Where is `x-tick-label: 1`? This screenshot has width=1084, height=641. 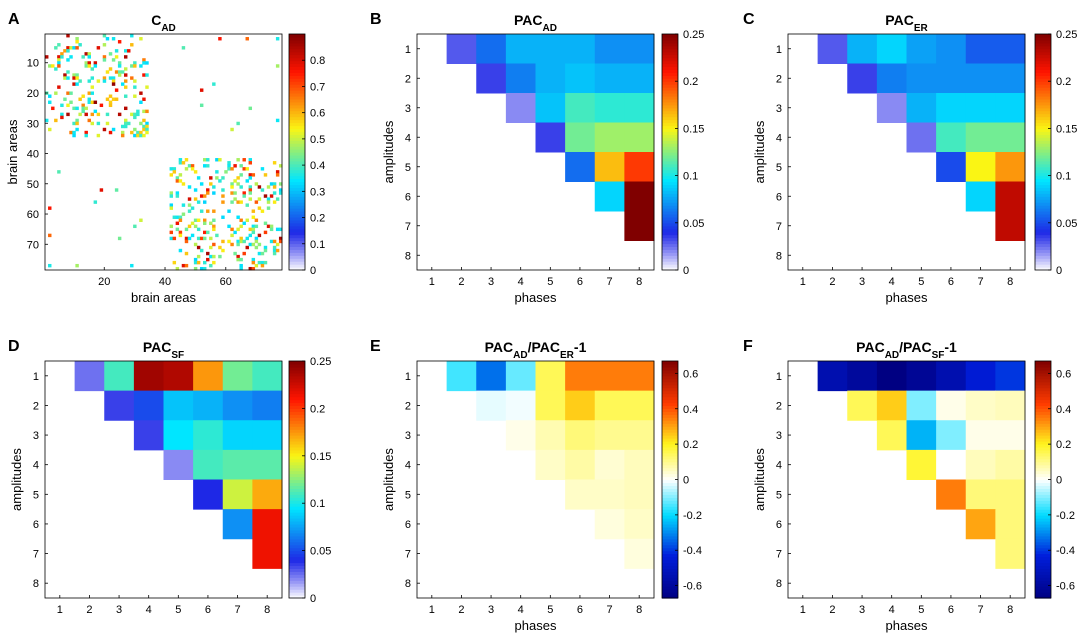
x-tick-label: 1 is located at coordinates (803, 282).